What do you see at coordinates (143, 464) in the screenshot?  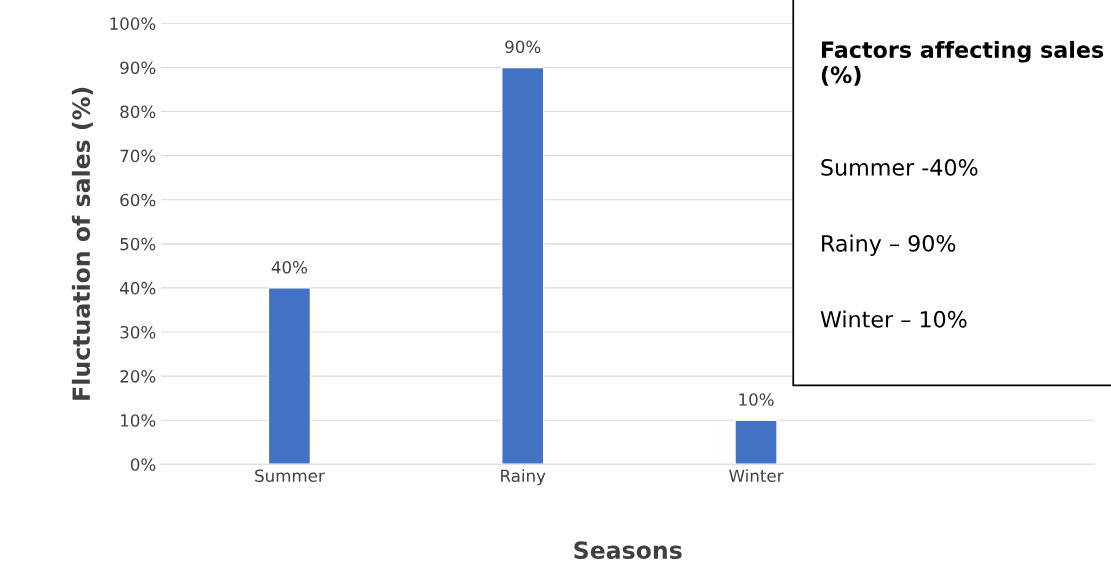 I see `y-tick-label: 0%` at bounding box center [143, 464].